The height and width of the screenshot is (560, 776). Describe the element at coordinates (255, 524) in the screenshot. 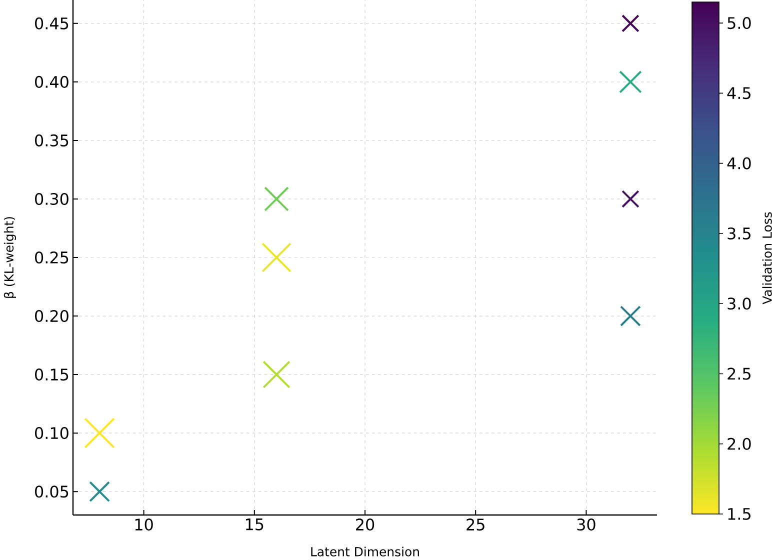

I see `x-tick-label: 15` at that location.